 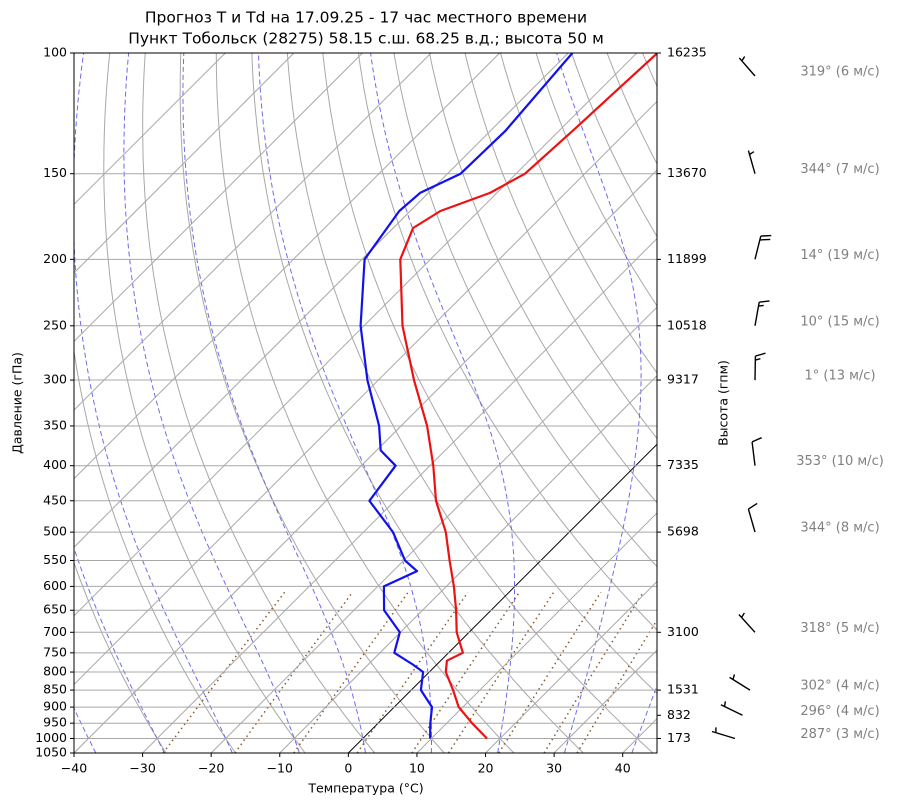 I want to click on wind-label: 302° (4 м/с), so click(x=839, y=686).